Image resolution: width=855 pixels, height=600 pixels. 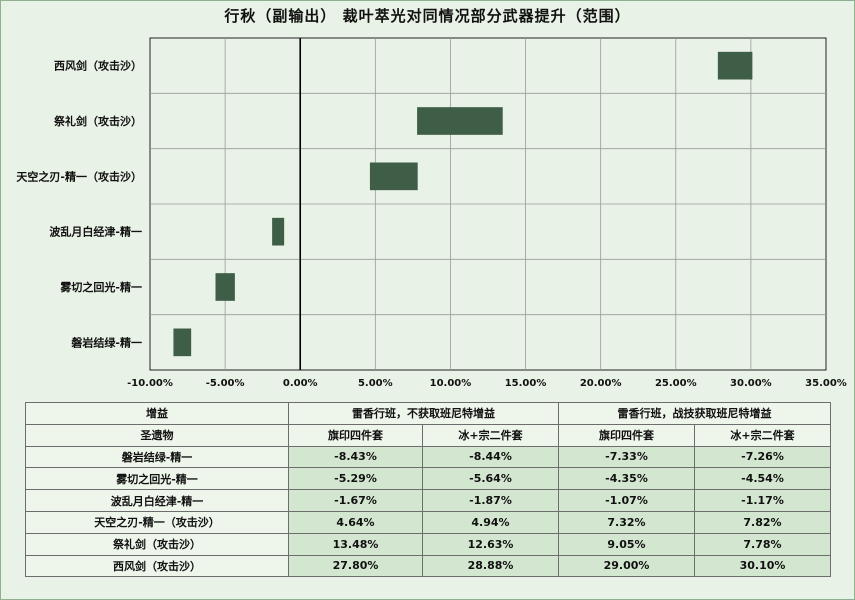 What do you see at coordinates (490, 479) in the screenshot?
I see `table-cell: -5.64%` at bounding box center [490, 479].